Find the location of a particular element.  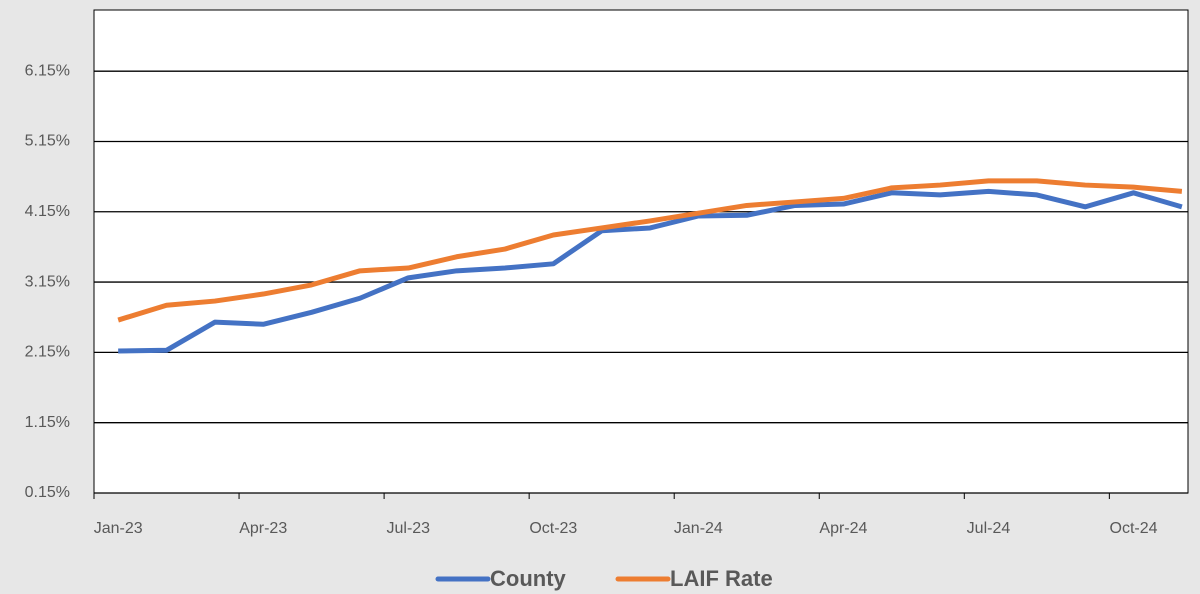

y-tick-label: 0.15% is located at coordinates (47, 492).